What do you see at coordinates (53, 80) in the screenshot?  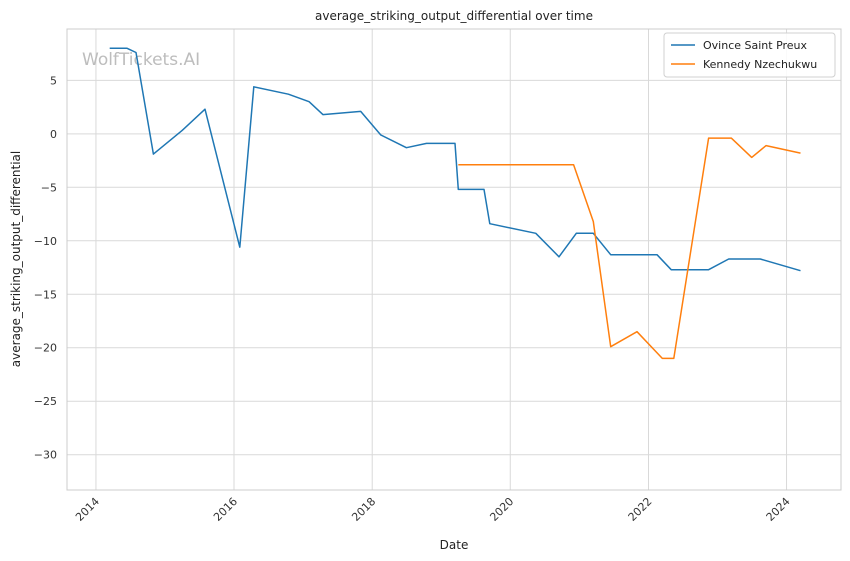 I see `y-tick-label: 5` at bounding box center [53, 80].